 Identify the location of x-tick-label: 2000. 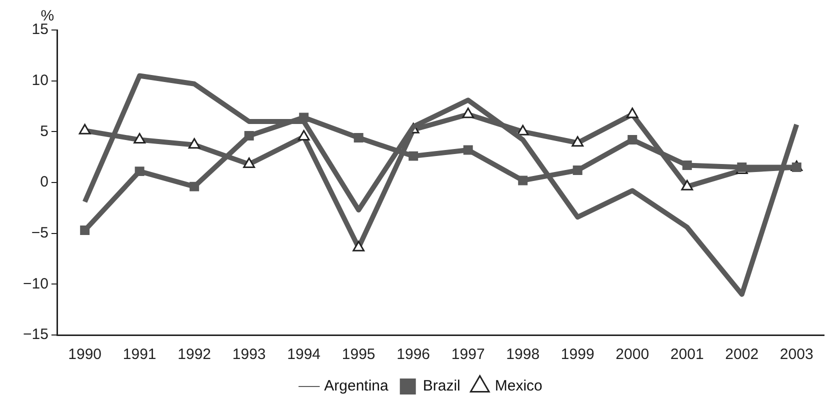
(633, 355).